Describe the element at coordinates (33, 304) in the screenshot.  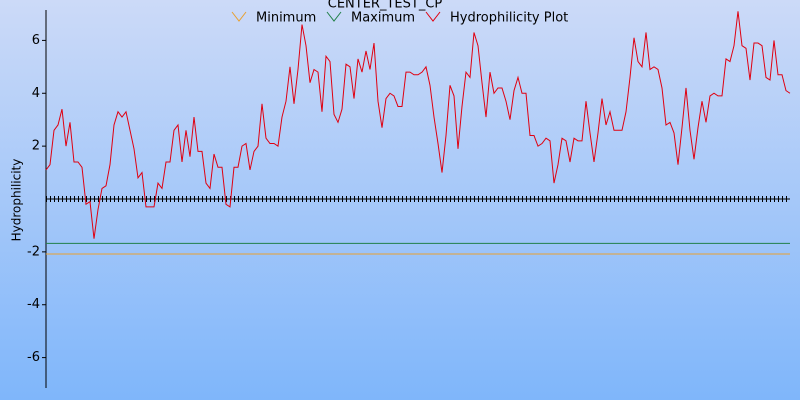
I see `y-tick-label: -4` at that location.